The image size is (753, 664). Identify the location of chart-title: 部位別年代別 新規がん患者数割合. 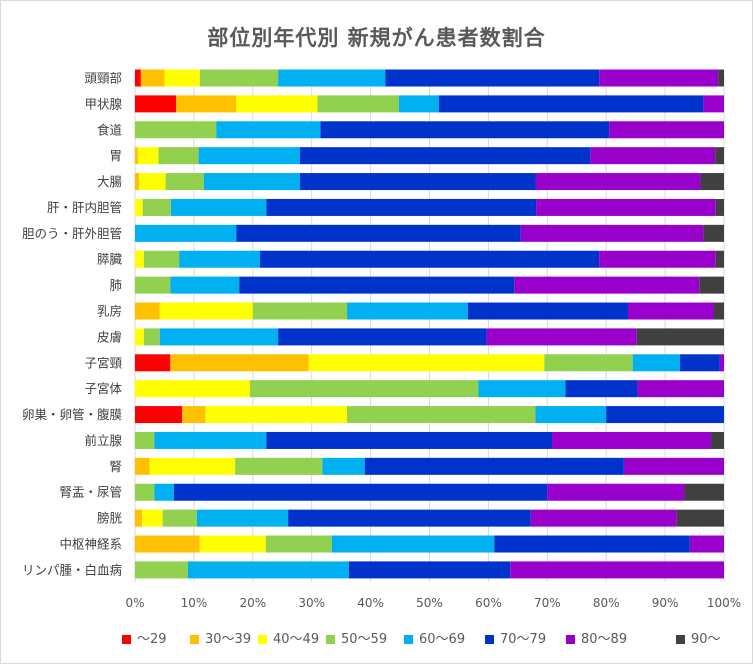
(376, 38).